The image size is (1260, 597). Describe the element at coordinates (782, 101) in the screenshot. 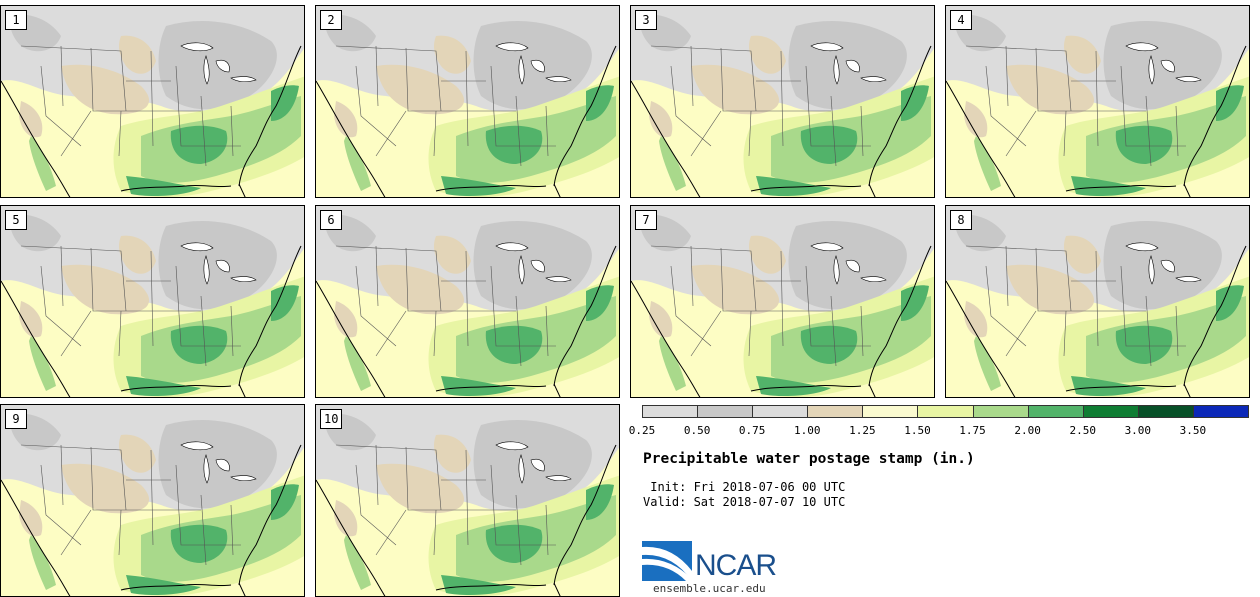

I see `map-panel-3: 3` at that location.